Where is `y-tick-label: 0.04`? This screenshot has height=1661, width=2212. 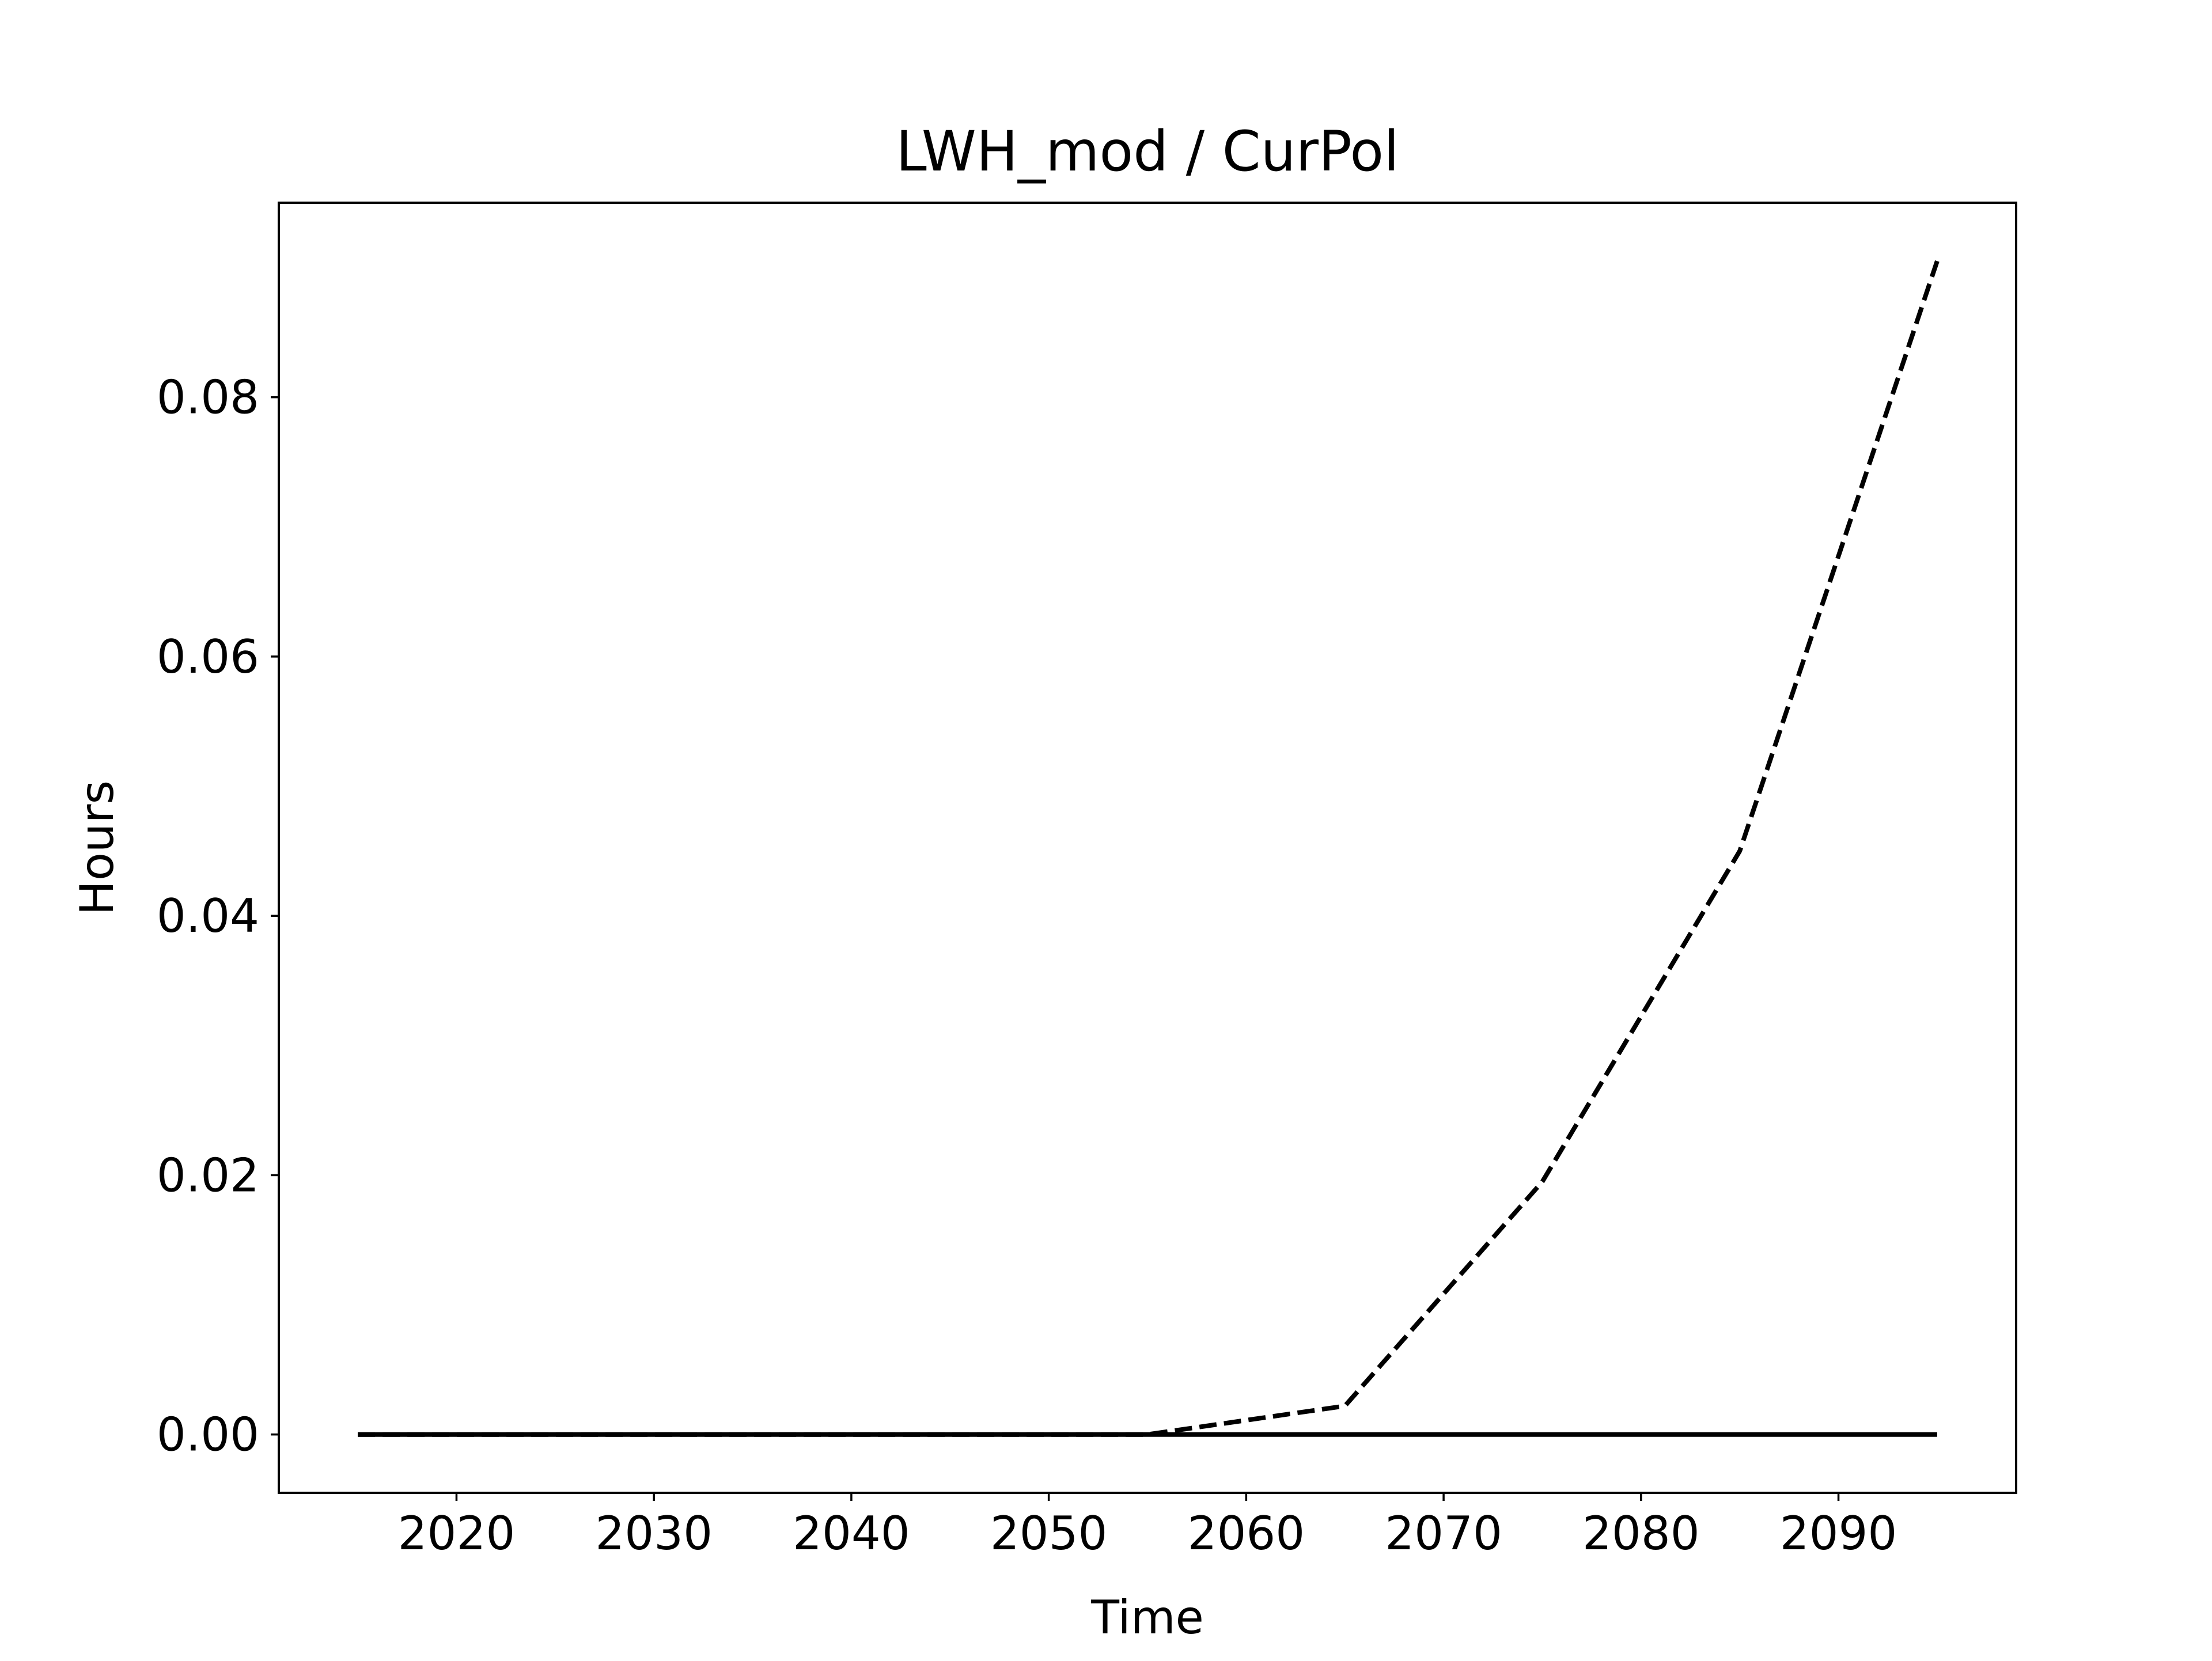
y-tick-label: 0.04 is located at coordinates (208, 916).